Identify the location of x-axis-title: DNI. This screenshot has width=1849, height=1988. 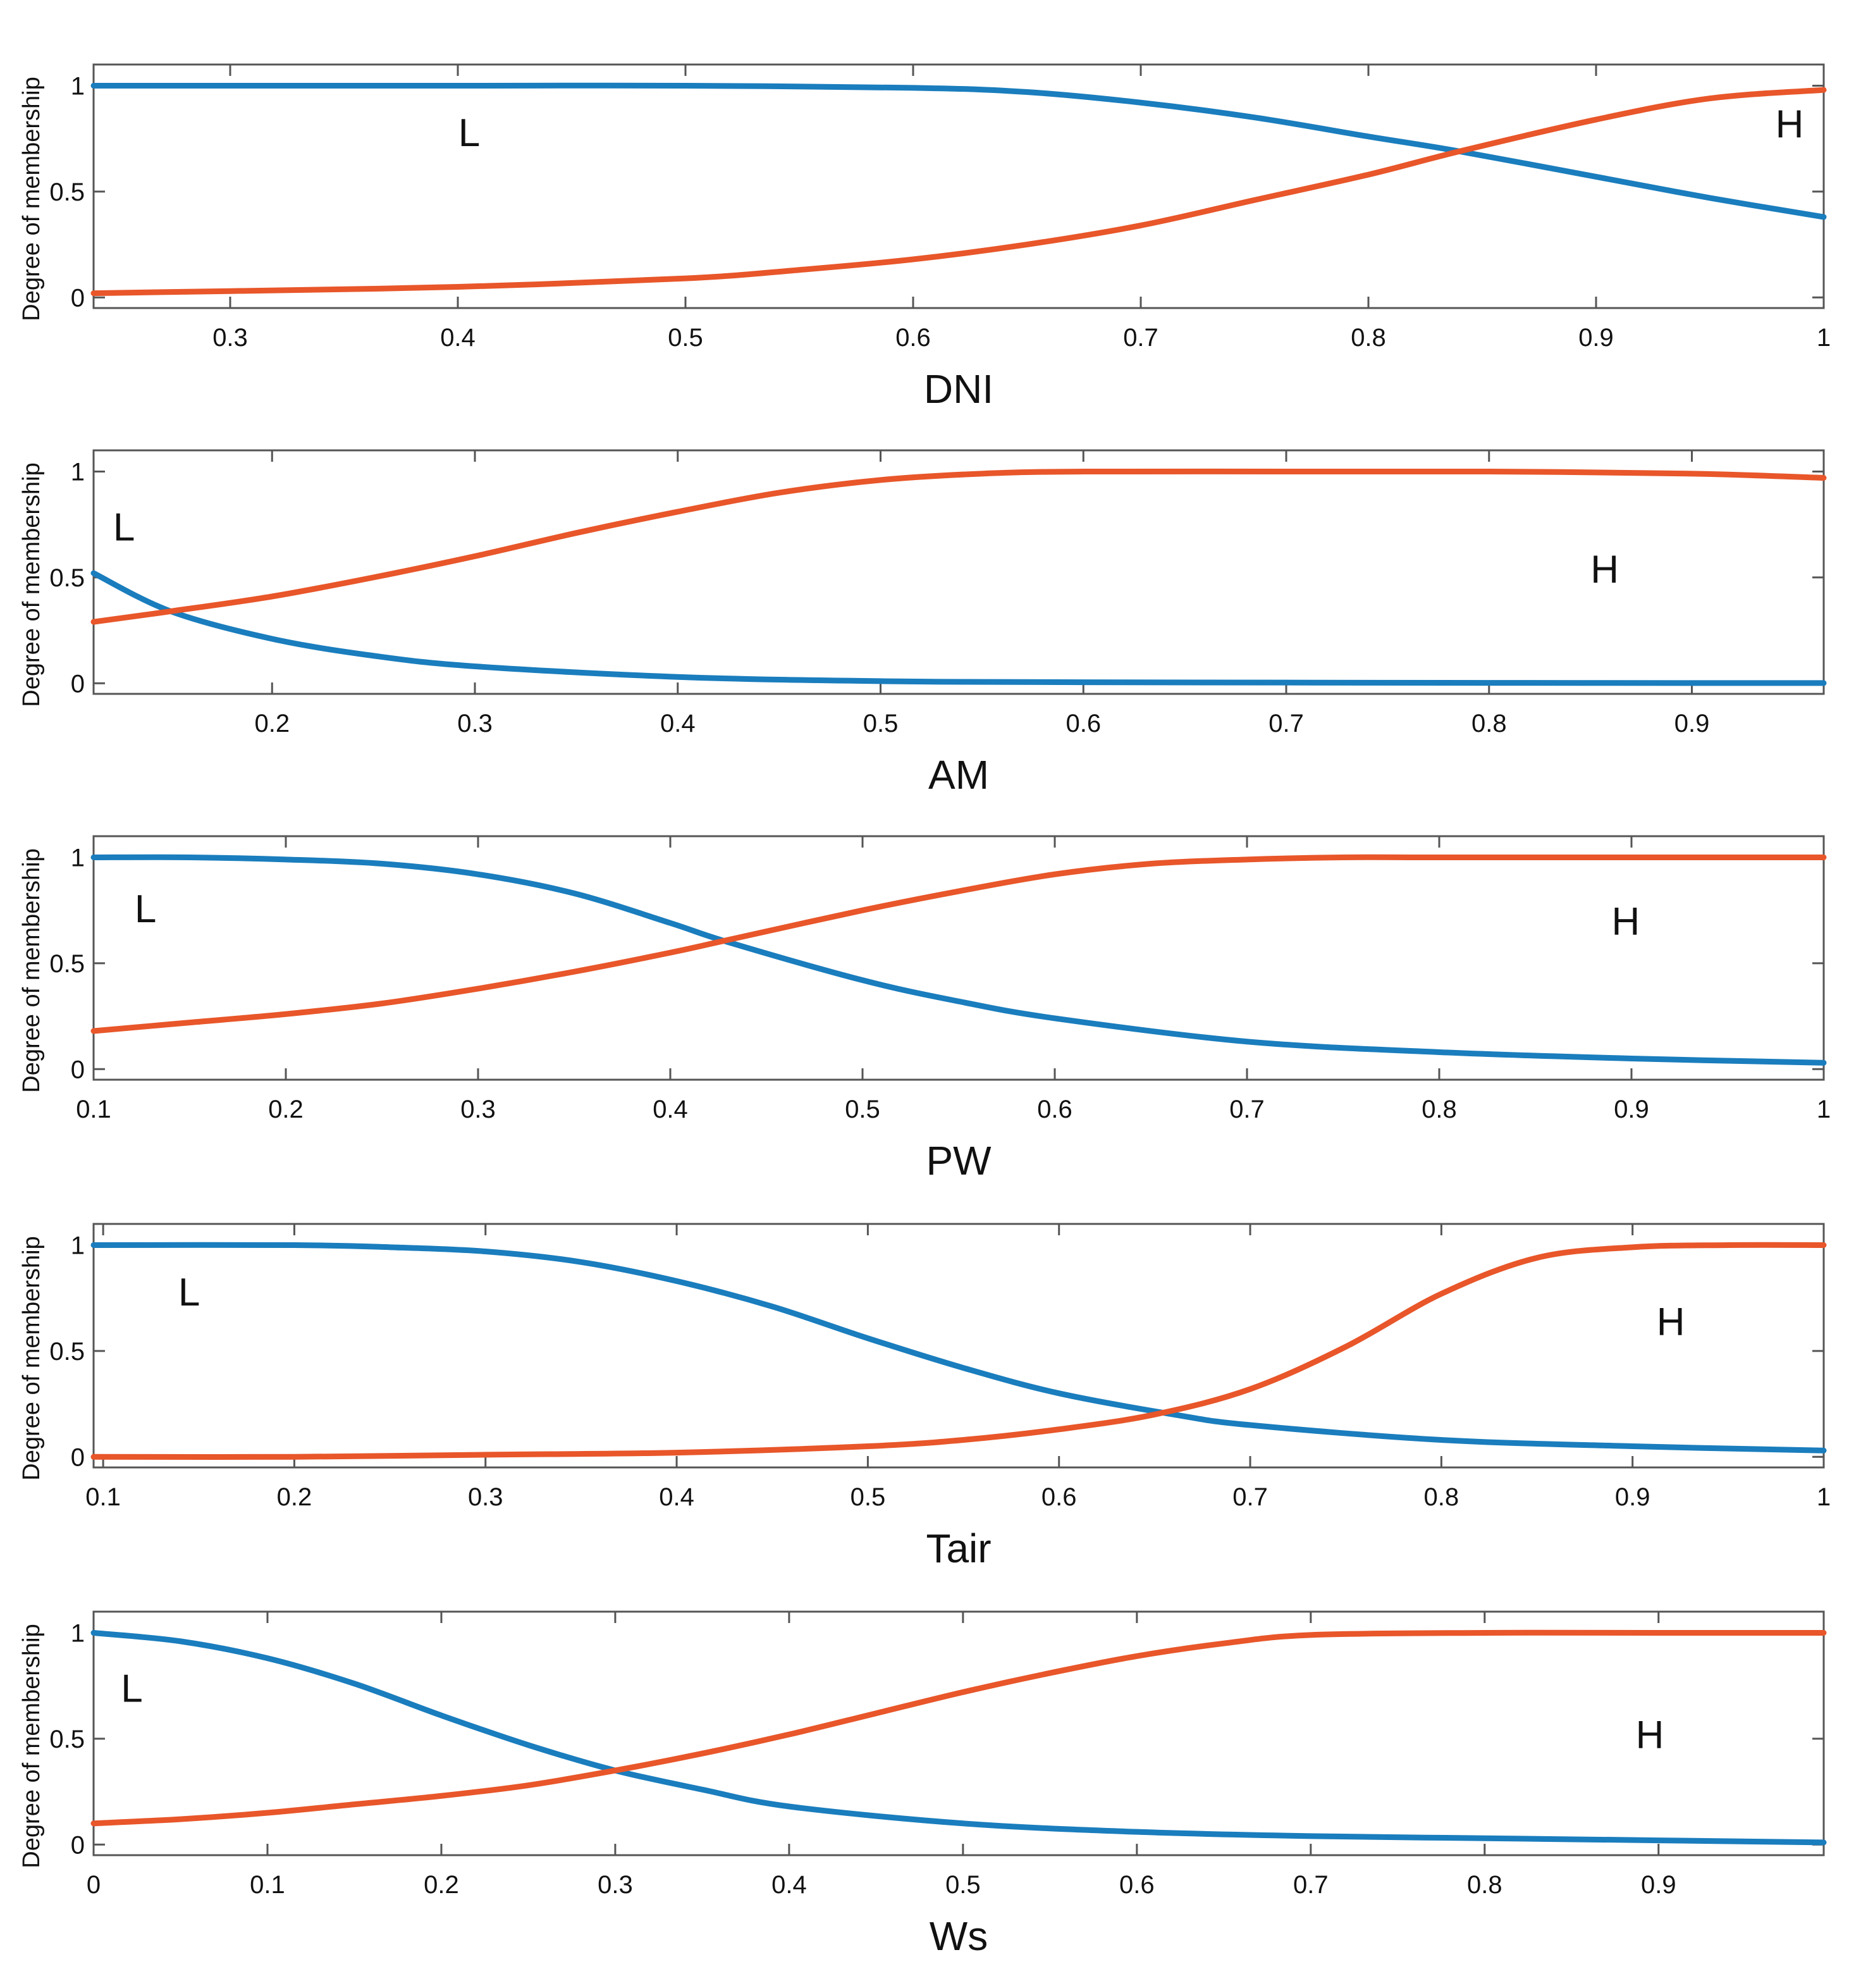
(958, 389).